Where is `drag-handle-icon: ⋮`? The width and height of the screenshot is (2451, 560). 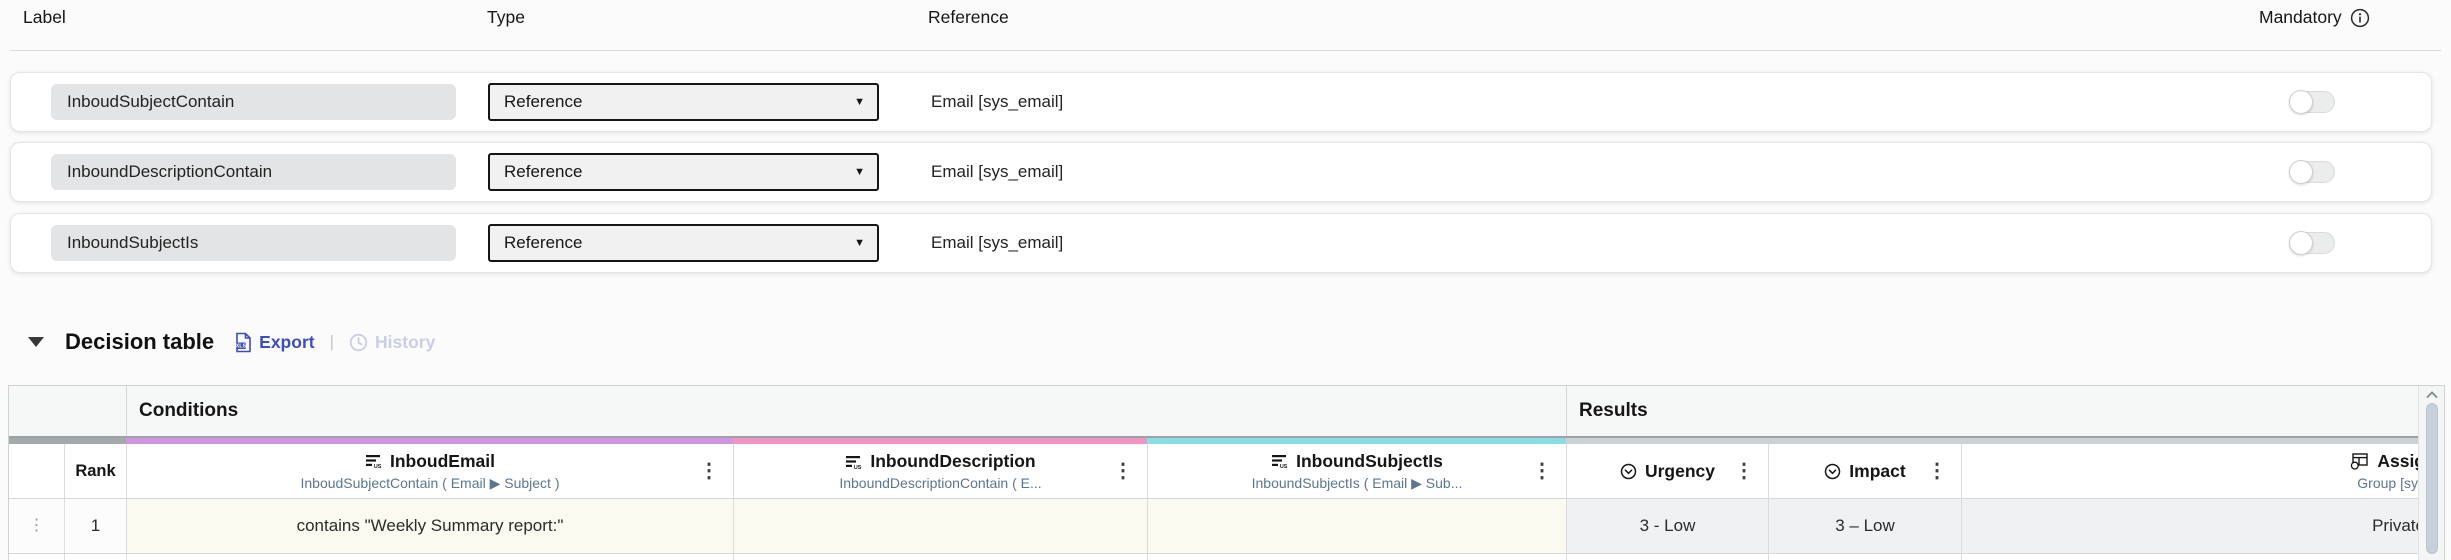
drag-handle-icon: ⋮ is located at coordinates (36, 525).